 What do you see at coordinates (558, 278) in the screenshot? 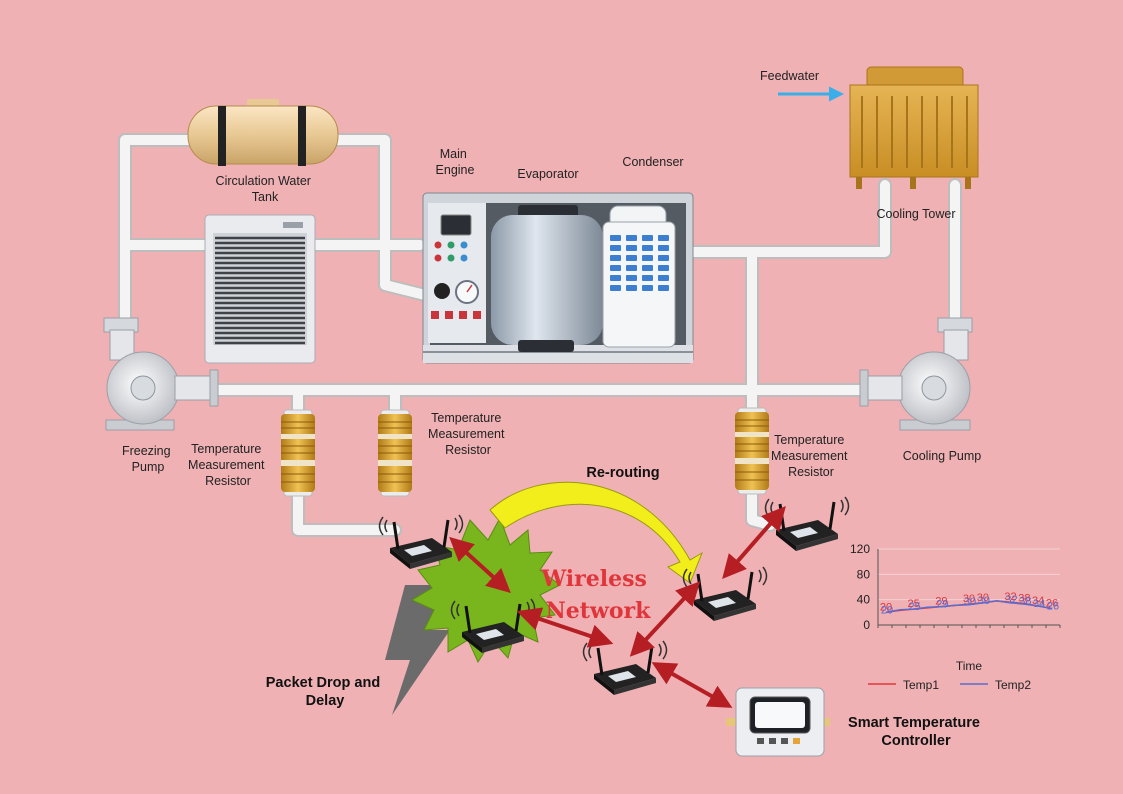
I see `main-machine` at bounding box center [558, 278].